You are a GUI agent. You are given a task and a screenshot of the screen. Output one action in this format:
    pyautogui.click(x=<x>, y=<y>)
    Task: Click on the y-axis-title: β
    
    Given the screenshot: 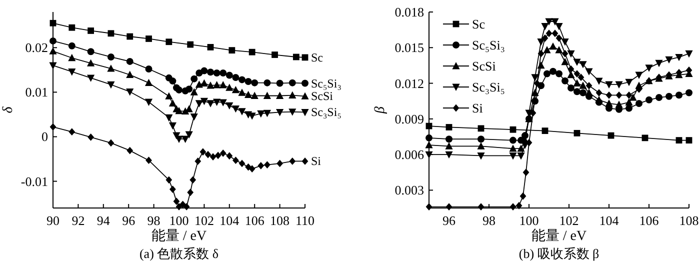 What is the action you would take?
    pyautogui.click(x=380, y=110)
    